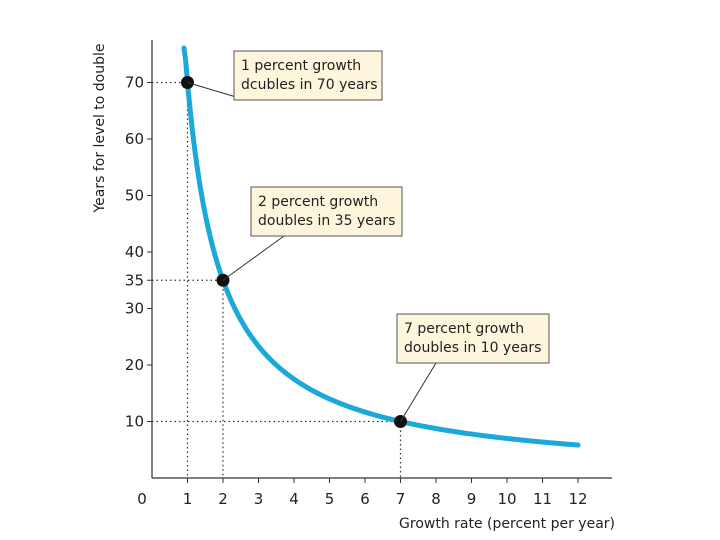 This screenshot has height=540, width=720. I want to click on x-tick-label: 2, so click(223, 499).